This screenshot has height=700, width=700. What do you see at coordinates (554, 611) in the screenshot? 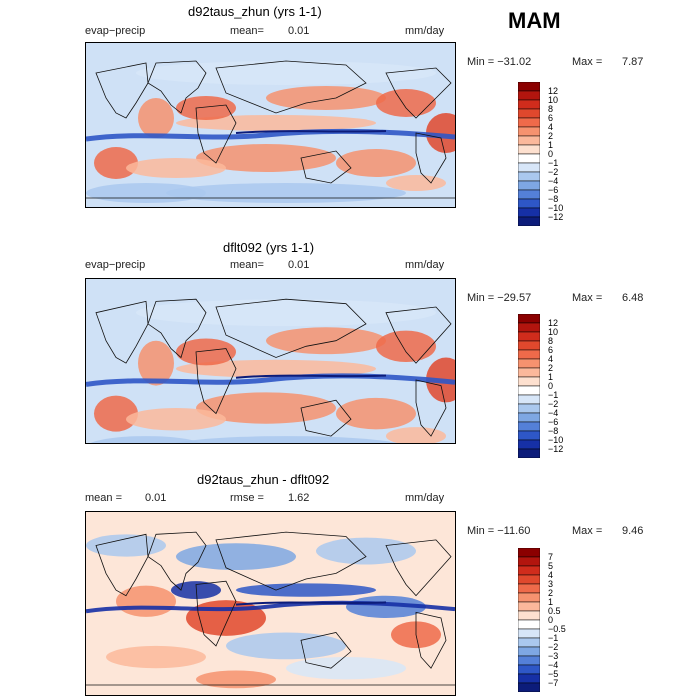
I see `colorbar-tick-label: 0.5` at bounding box center [554, 611].